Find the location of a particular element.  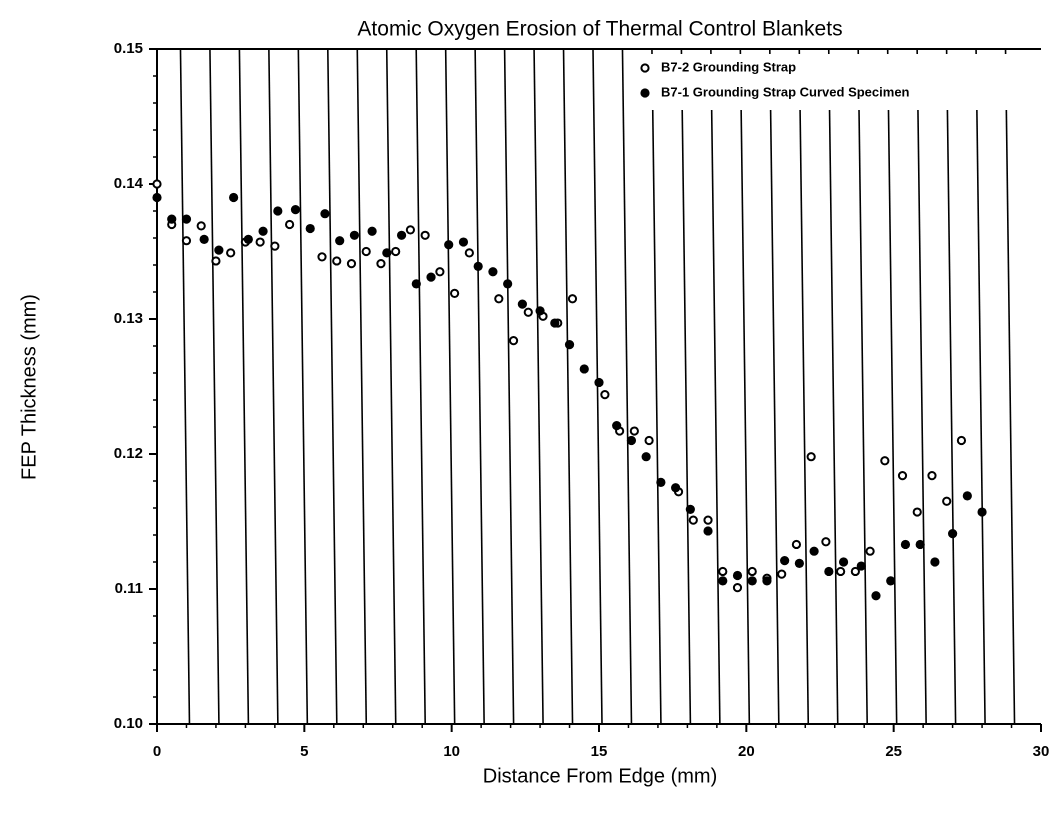

x-tick-label: 0 is located at coordinates (157, 751).